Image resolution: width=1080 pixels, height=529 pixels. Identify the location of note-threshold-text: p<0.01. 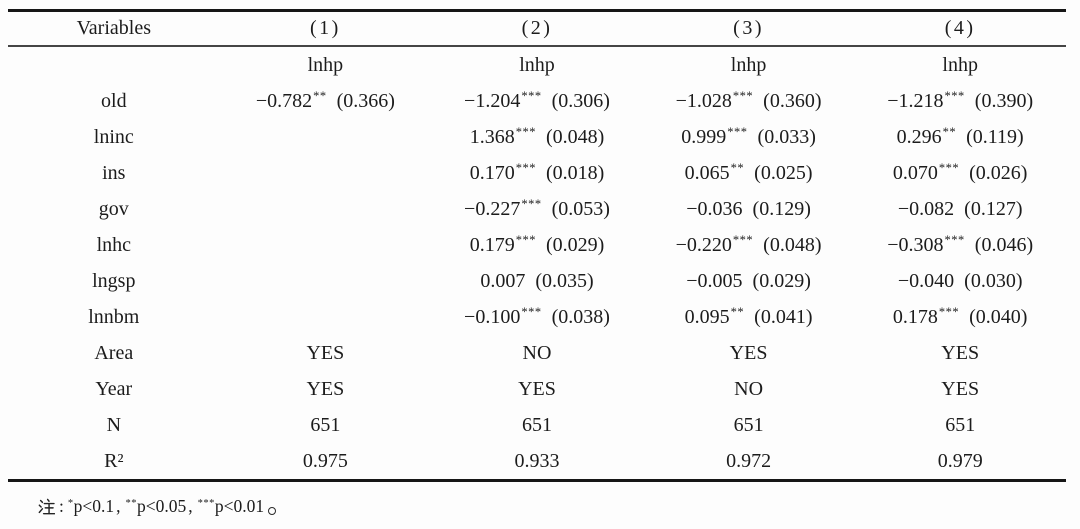
(239, 506).